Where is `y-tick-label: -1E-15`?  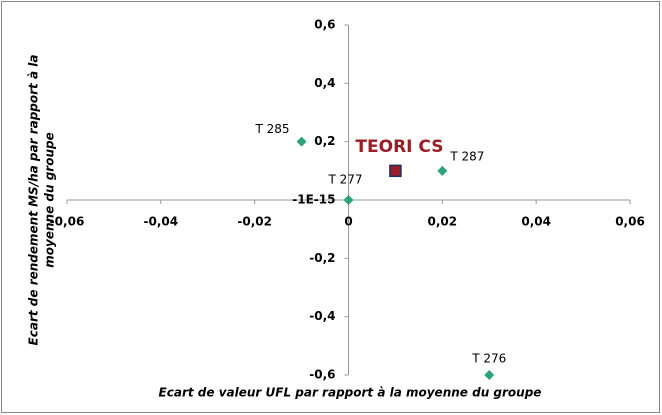 y-tick-label: -1E-15 is located at coordinates (313, 200).